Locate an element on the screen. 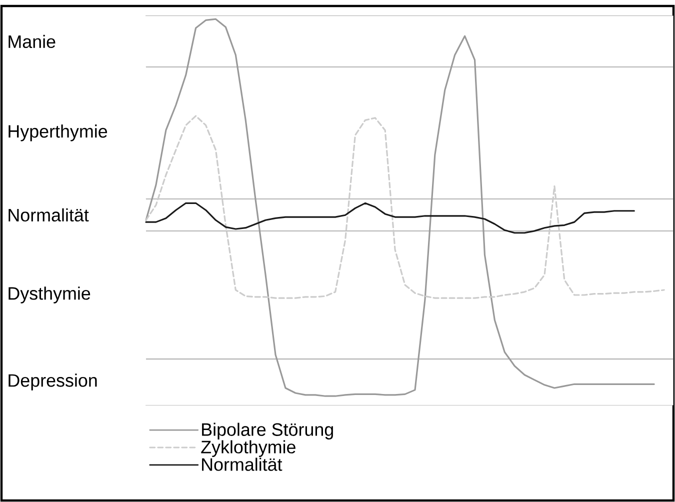 Image resolution: width=675 pixels, height=502 pixels. band-label: Depression is located at coordinates (52, 382).